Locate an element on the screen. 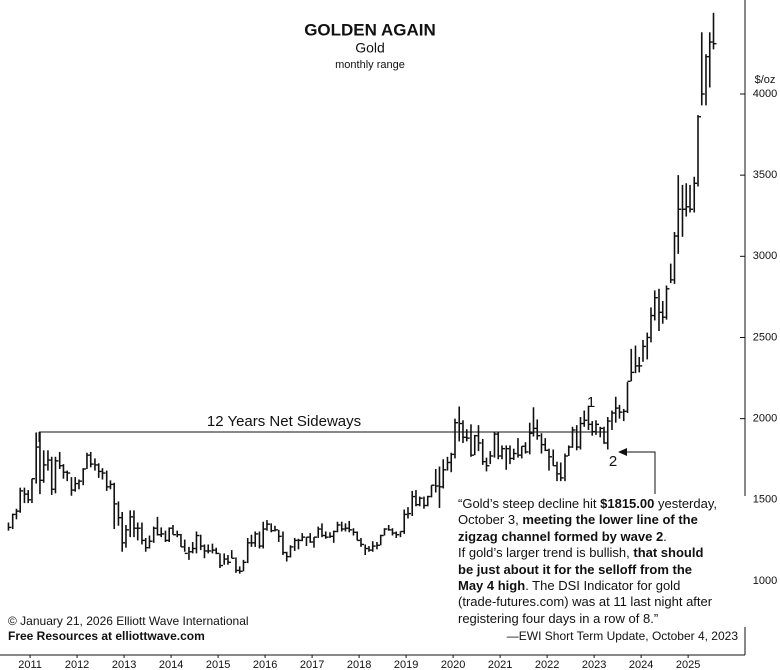  source: —EWI Short Term Update, October 4, 2023 is located at coordinates (623, 636).